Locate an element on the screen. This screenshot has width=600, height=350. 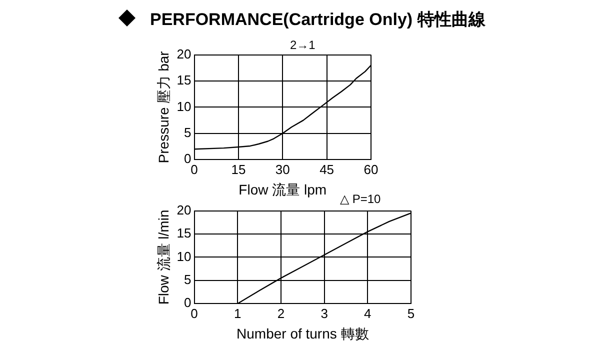
text: 2→1 is located at coordinates (303, 45).